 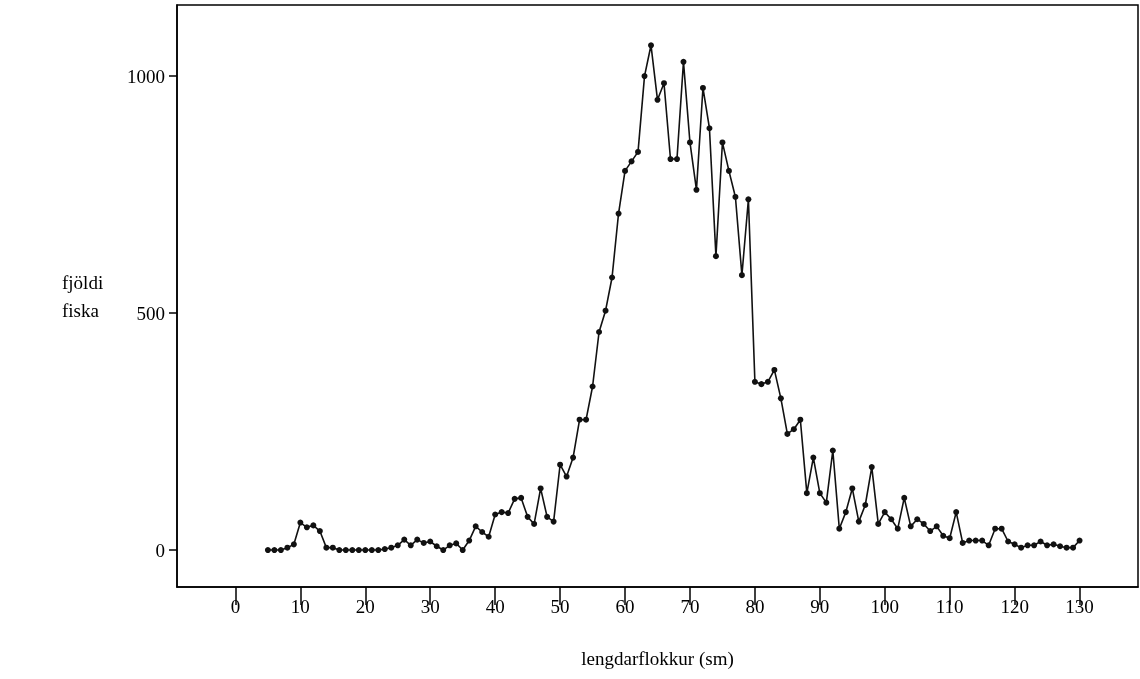 What do you see at coordinates (885, 606) in the screenshot?
I see `x-tick-label: 100` at bounding box center [885, 606].